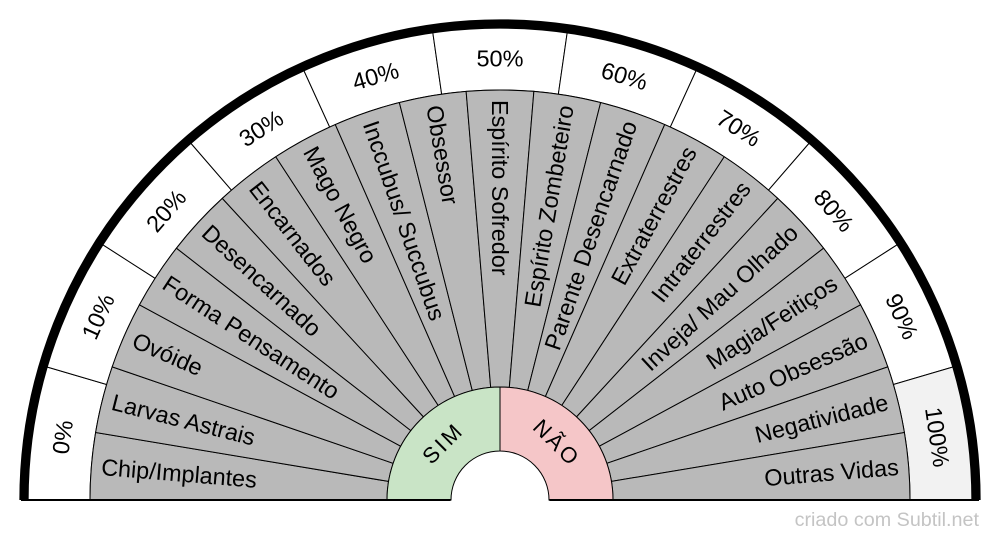  What do you see at coordinates (500, 188) in the screenshot?
I see `svg-text: Espírito Sofredor` at bounding box center [500, 188].